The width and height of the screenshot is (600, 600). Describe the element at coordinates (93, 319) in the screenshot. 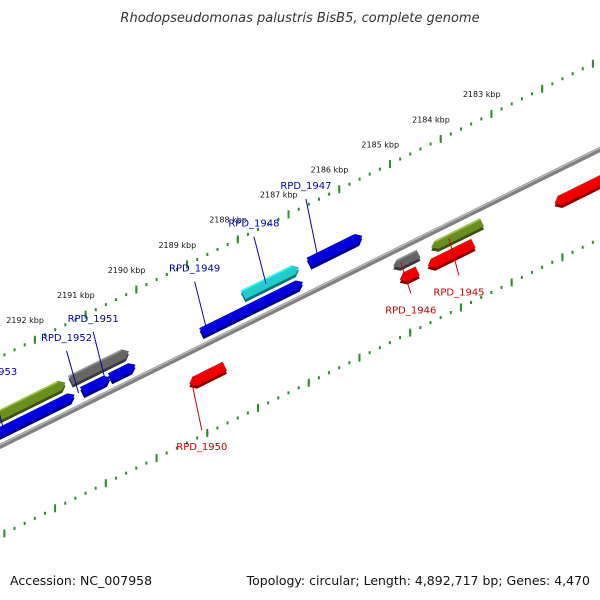

I see `gene-label-text: RPD_1951` at that location.